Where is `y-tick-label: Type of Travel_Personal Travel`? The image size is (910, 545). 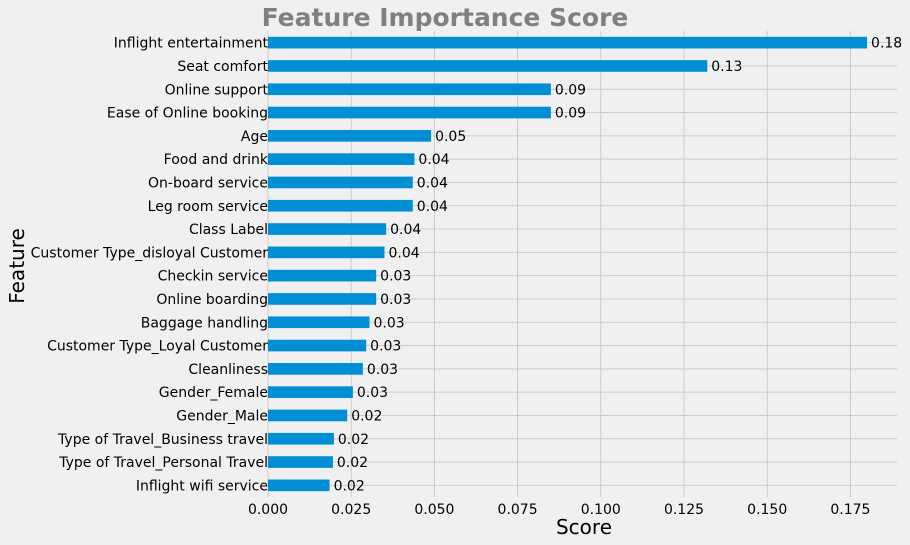 y-tick-label: Type of Travel_Personal Travel is located at coordinates (163, 463).